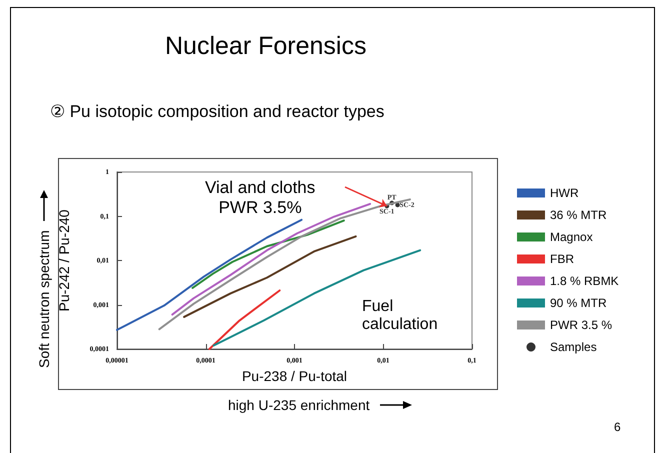 This screenshot has height=453, width=666. What do you see at coordinates (579, 215) in the screenshot?
I see `legend-label: 36 % MTR` at bounding box center [579, 215].